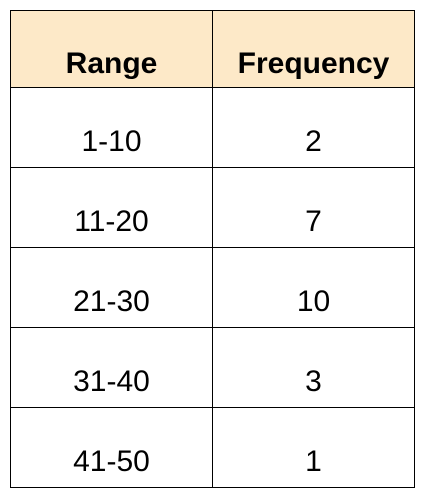 This screenshot has height=488, width=431. Describe the element at coordinates (313, 447) in the screenshot. I see `frequency-cell: 1` at that location.